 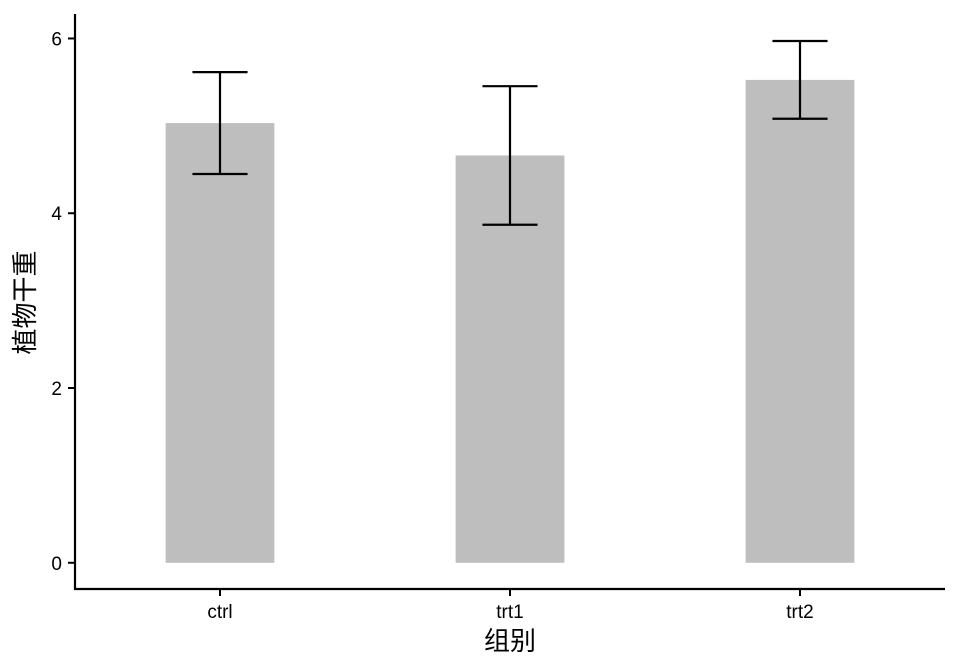 What do you see at coordinates (800, 79) in the screenshot?
I see `error-bar-trt2` at bounding box center [800, 79].